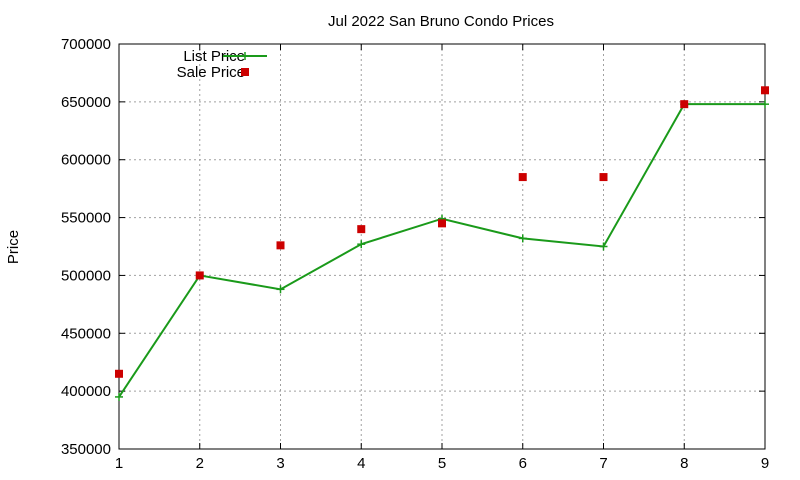 The width and height of the screenshot is (800, 480). What do you see at coordinates (86, 333) in the screenshot?
I see `y-tick-label: 450000` at bounding box center [86, 333].